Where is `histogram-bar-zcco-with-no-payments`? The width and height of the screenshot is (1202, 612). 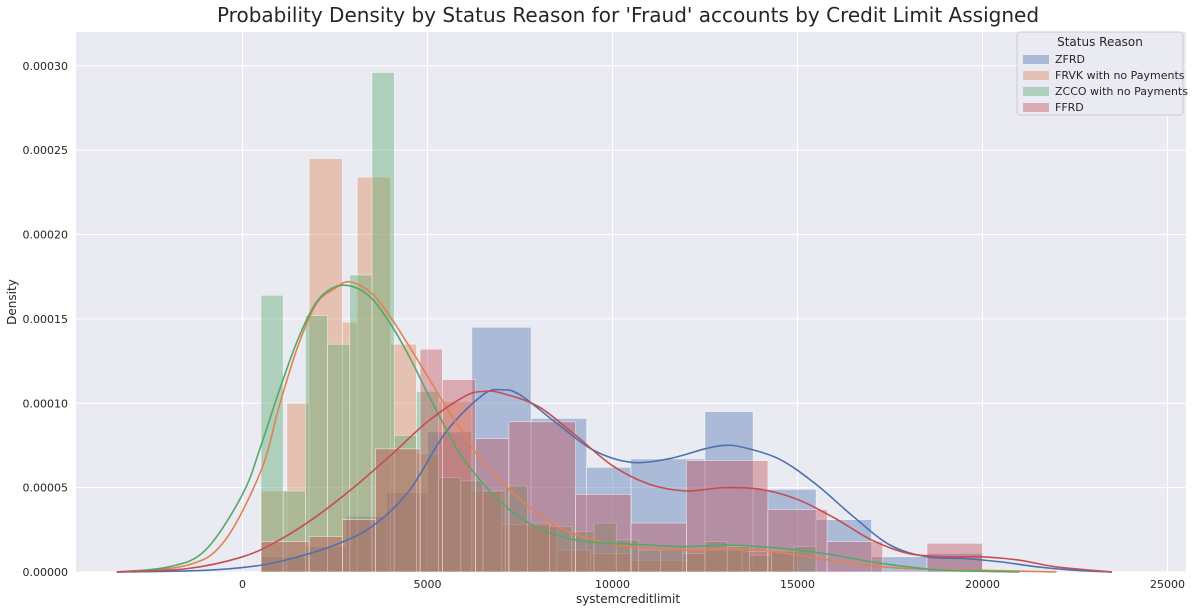 histogram-bar-zcco-with-no-payments is located at coordinates (316, 444).